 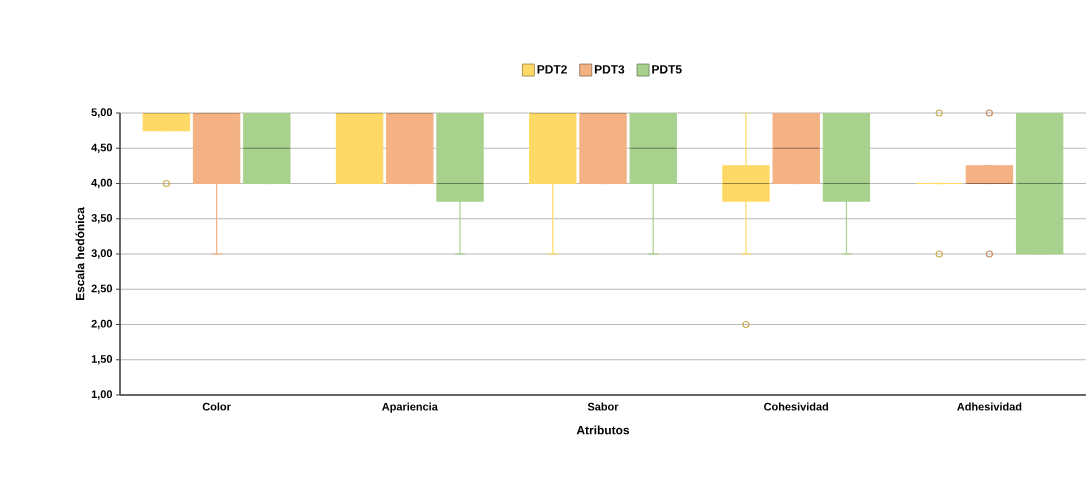 I want to click on x-tick-label: Sabor, so click(x=603, y=406).